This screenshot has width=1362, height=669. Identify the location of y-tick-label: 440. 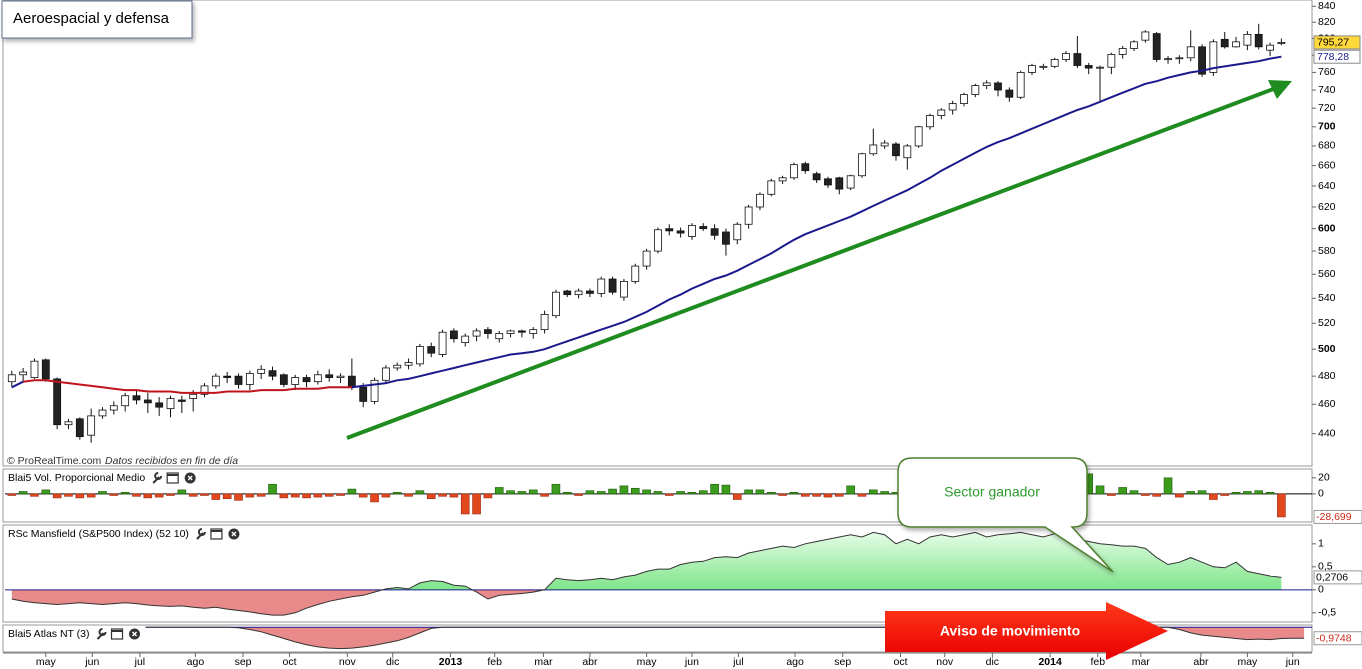
(1327, 433).